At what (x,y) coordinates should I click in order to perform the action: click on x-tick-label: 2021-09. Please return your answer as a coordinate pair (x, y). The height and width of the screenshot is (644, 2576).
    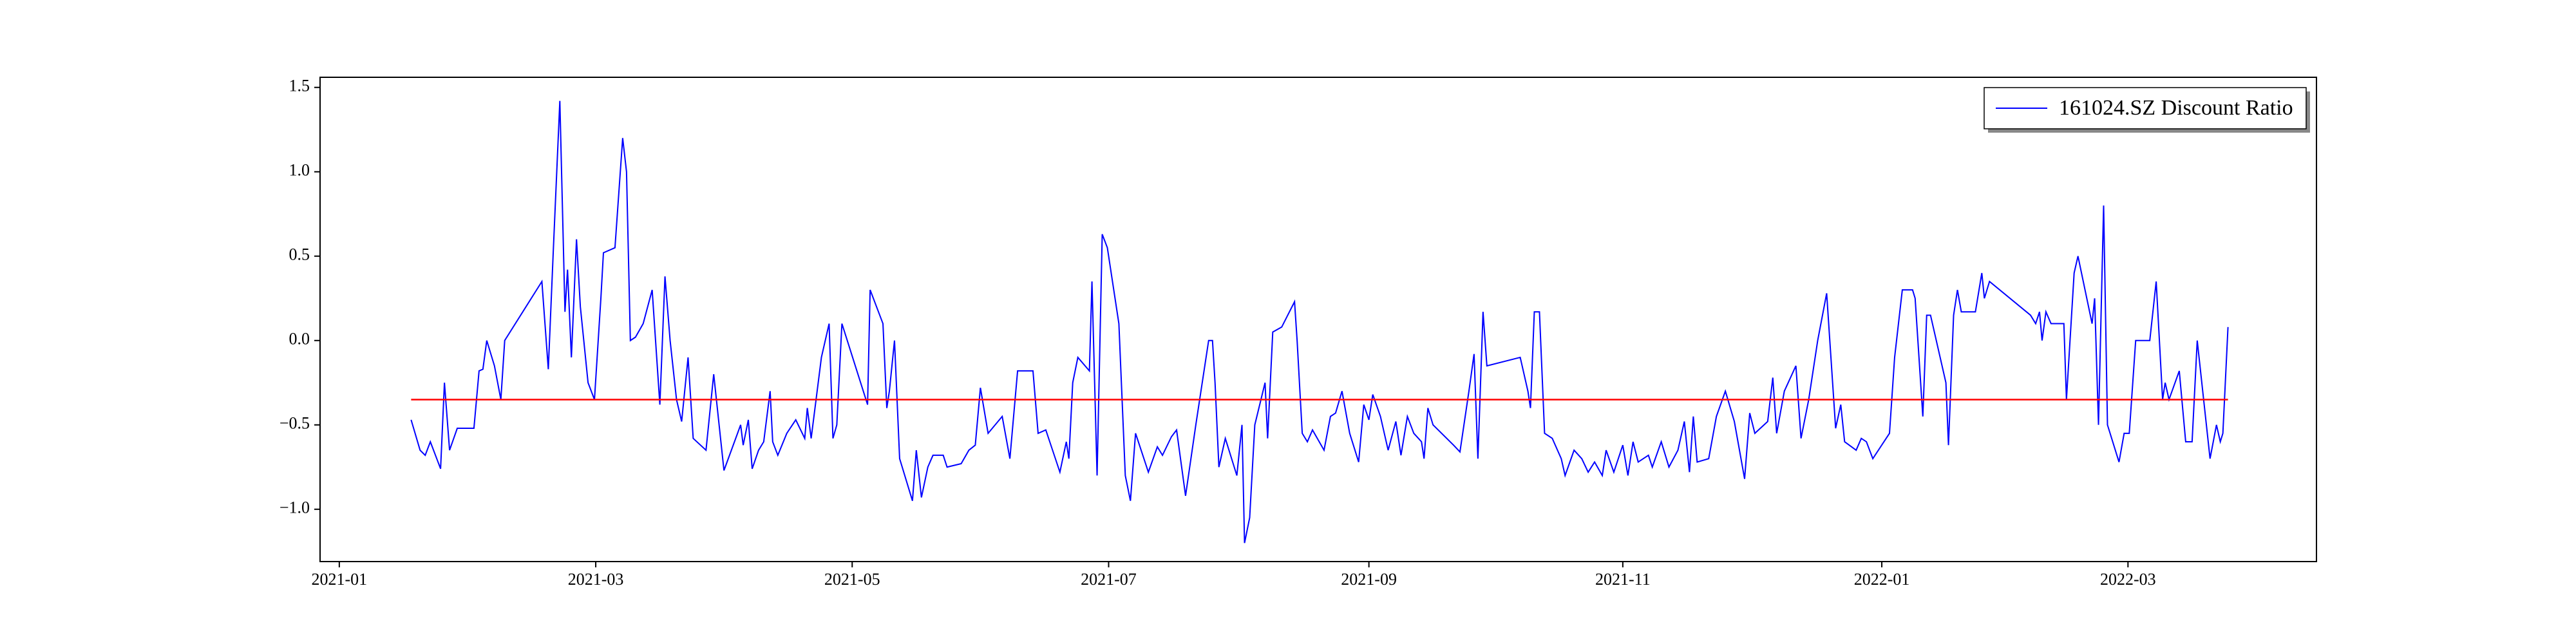
    Looking at the image, I should click on (1369, 579).